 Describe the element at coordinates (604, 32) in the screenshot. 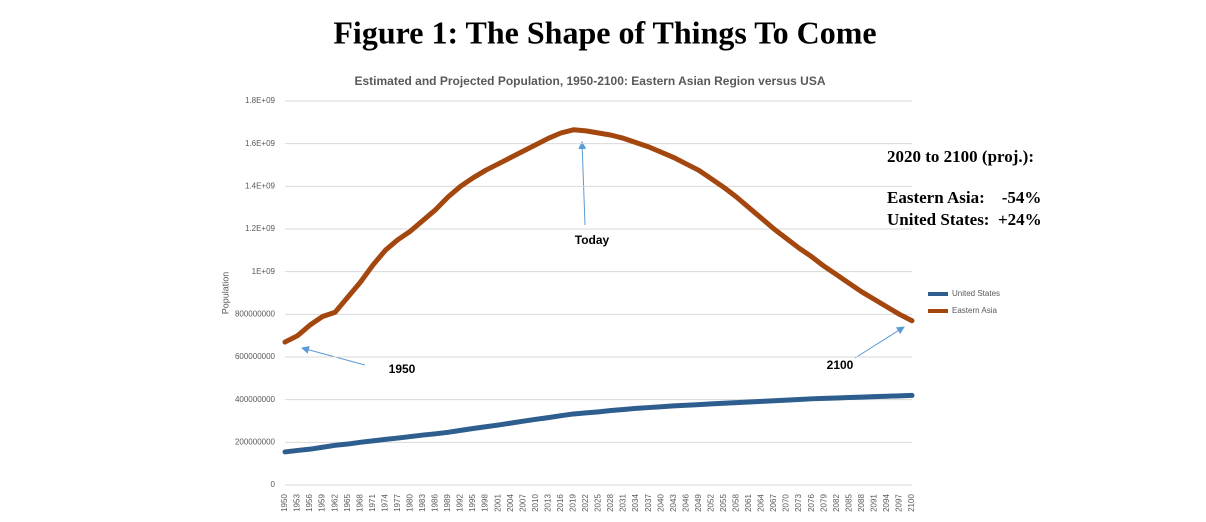

I see `figure-title: Figure 1: The Shape of Things To Come` at that location.